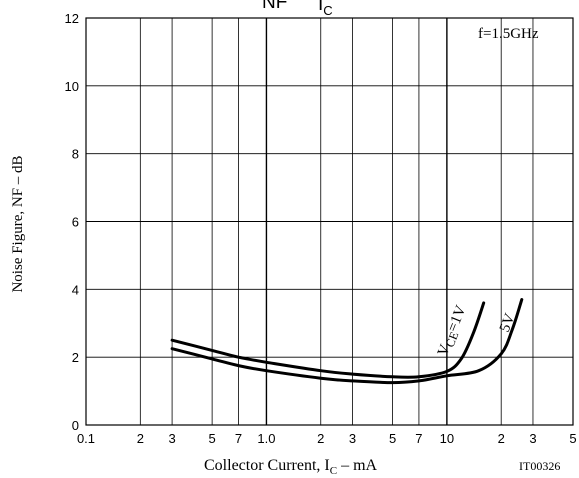  What do you see at coordinates (328, 340) in the screenshot?
I see `series-line-vce-1v` at bounding box center [328, 340].